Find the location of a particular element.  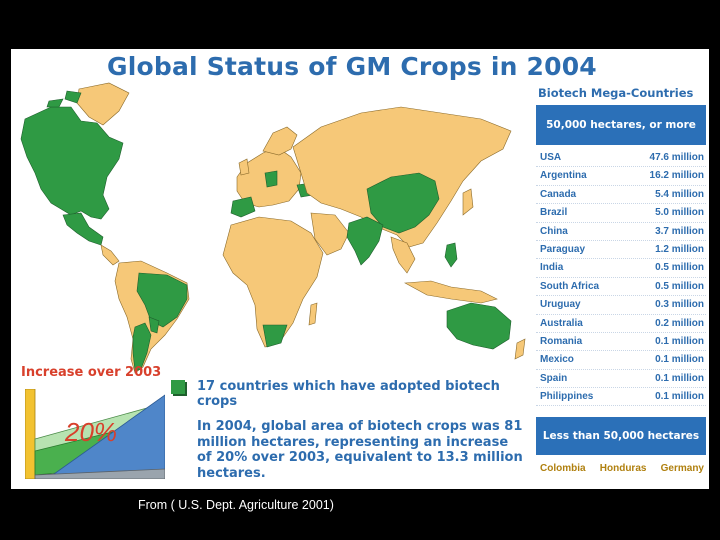

country-name: Philippines is located at coordinates (567, 397).